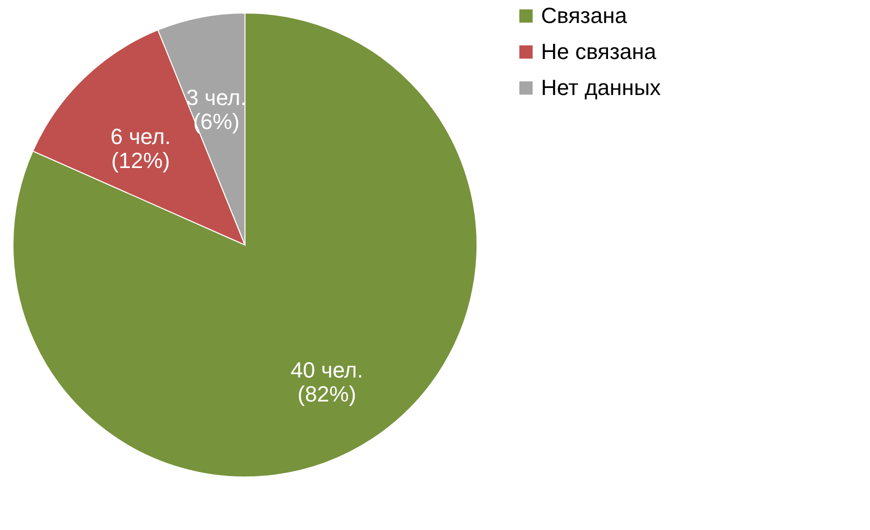 The width and height of the screenshot is (870, 530). Describe the element at coordinates (599, 51) in the screenshot. I see `legend-label: Не связана` at that location.